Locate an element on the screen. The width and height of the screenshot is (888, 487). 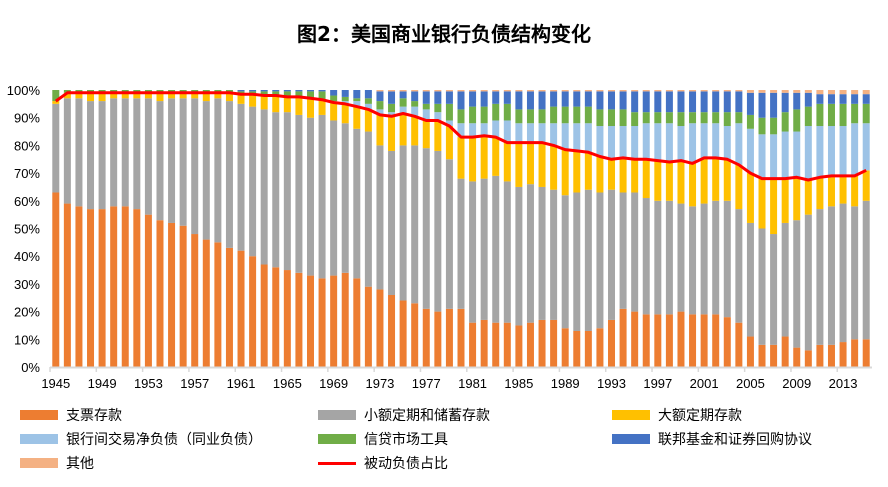
x-tick-label: 2009 is located at coordinates (796, 383).